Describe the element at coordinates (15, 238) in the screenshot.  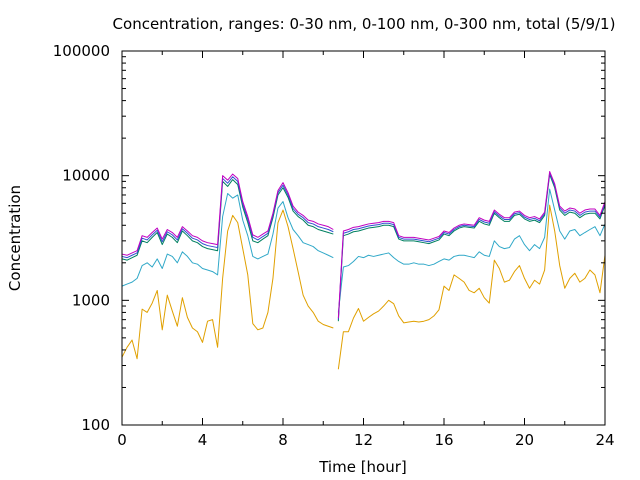
I see `y-axis-label: Concentration` at that location.